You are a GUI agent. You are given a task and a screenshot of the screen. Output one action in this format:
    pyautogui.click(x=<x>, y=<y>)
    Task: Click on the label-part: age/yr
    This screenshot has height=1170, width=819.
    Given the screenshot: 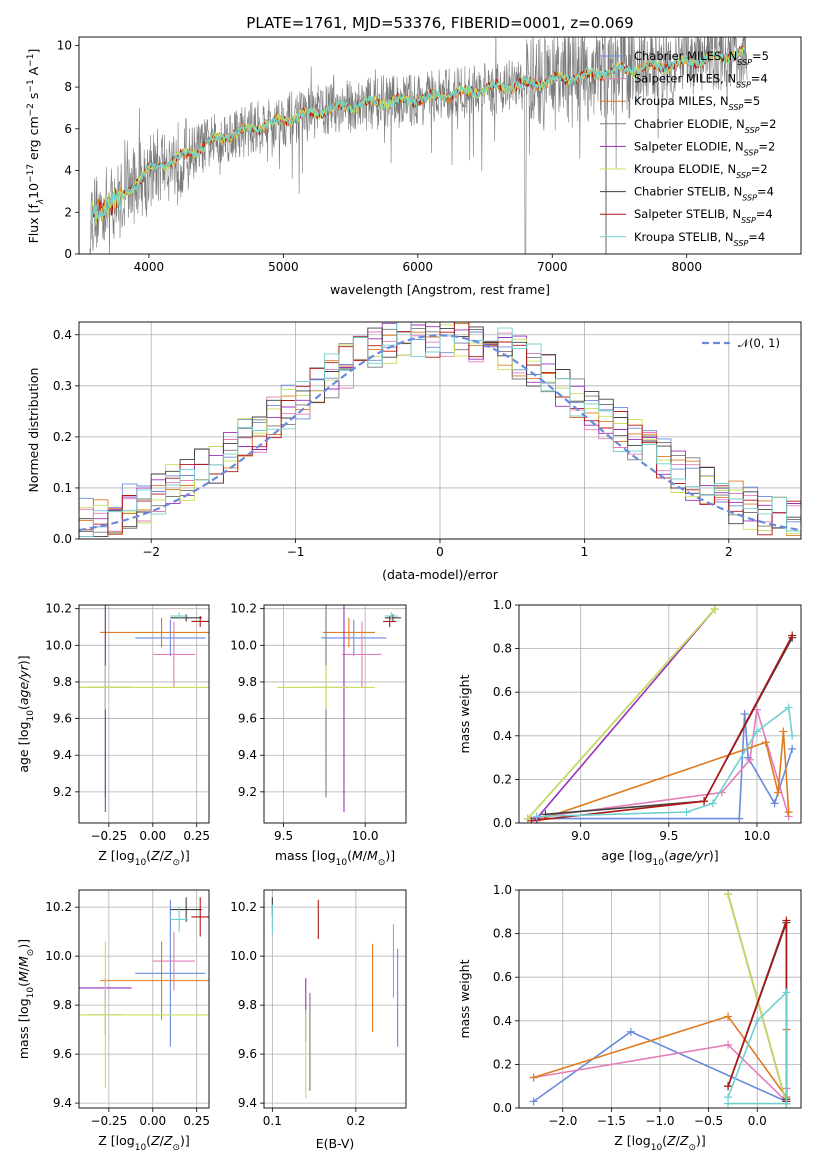 What is the action you would take?
    pyautogui.click(x=689, y=855)
    